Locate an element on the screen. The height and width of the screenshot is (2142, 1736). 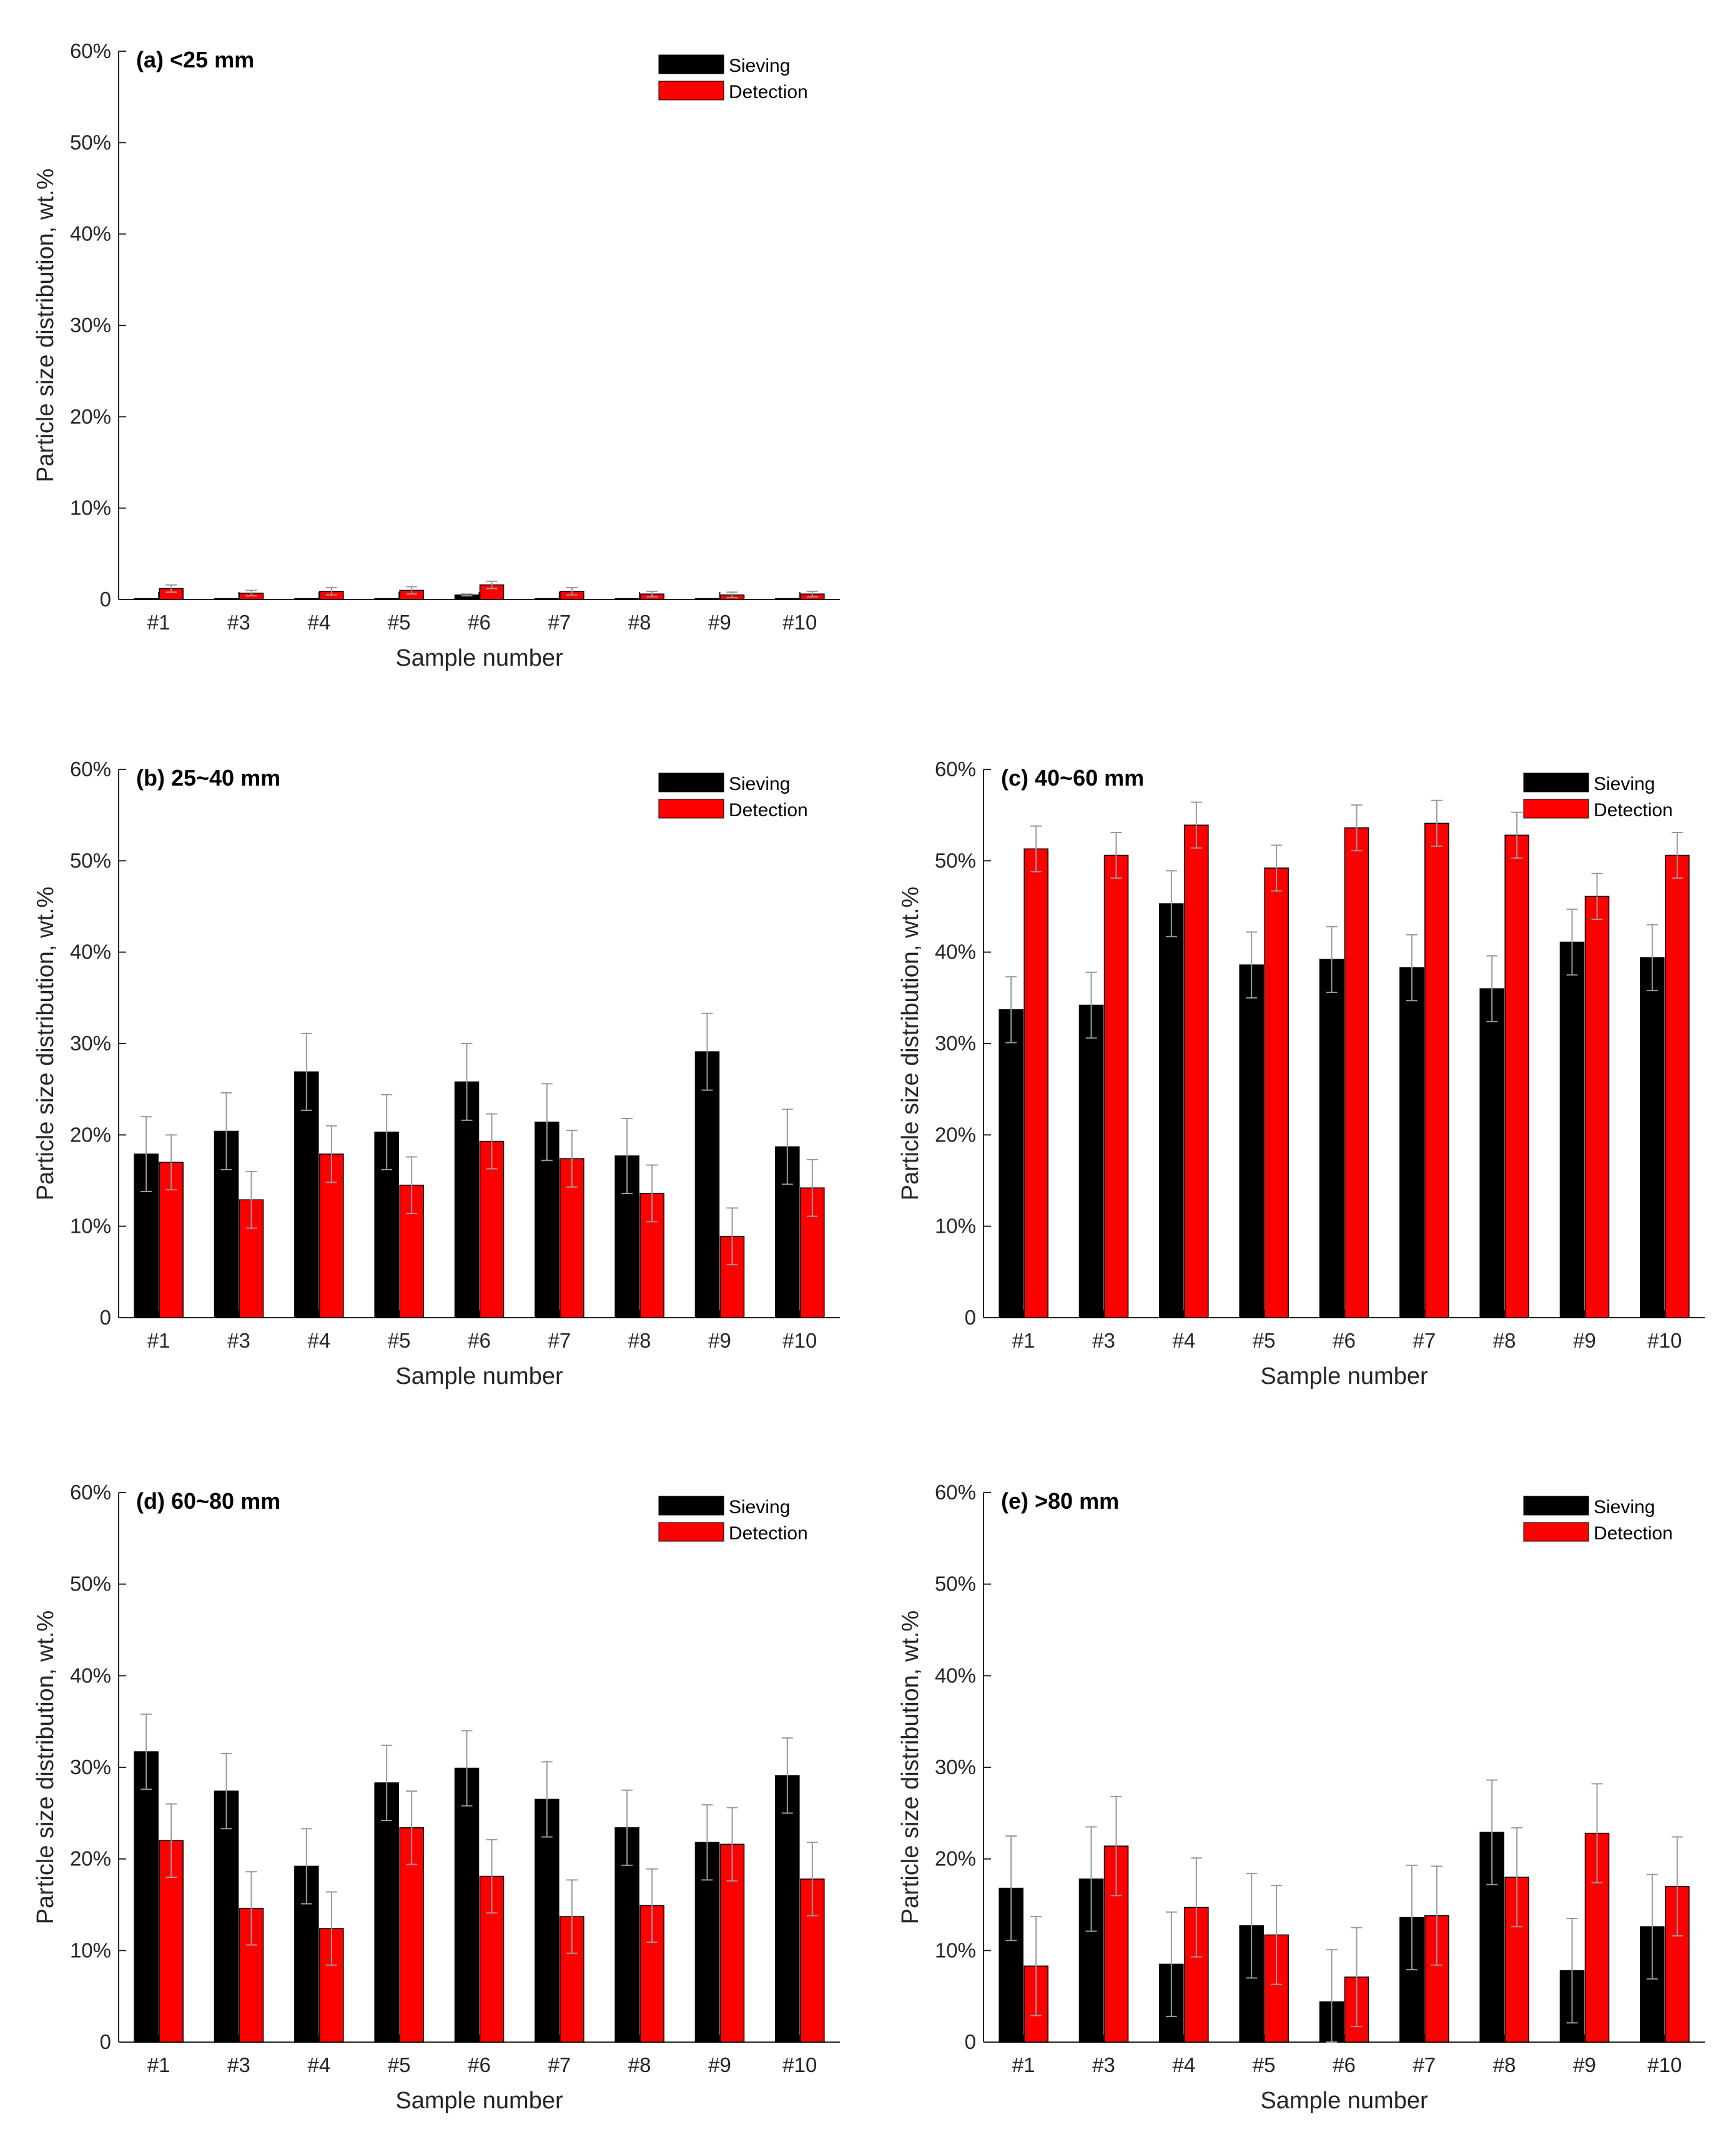
panel-title: (d) 60~80 mm is located at coordinates (208, 1501).